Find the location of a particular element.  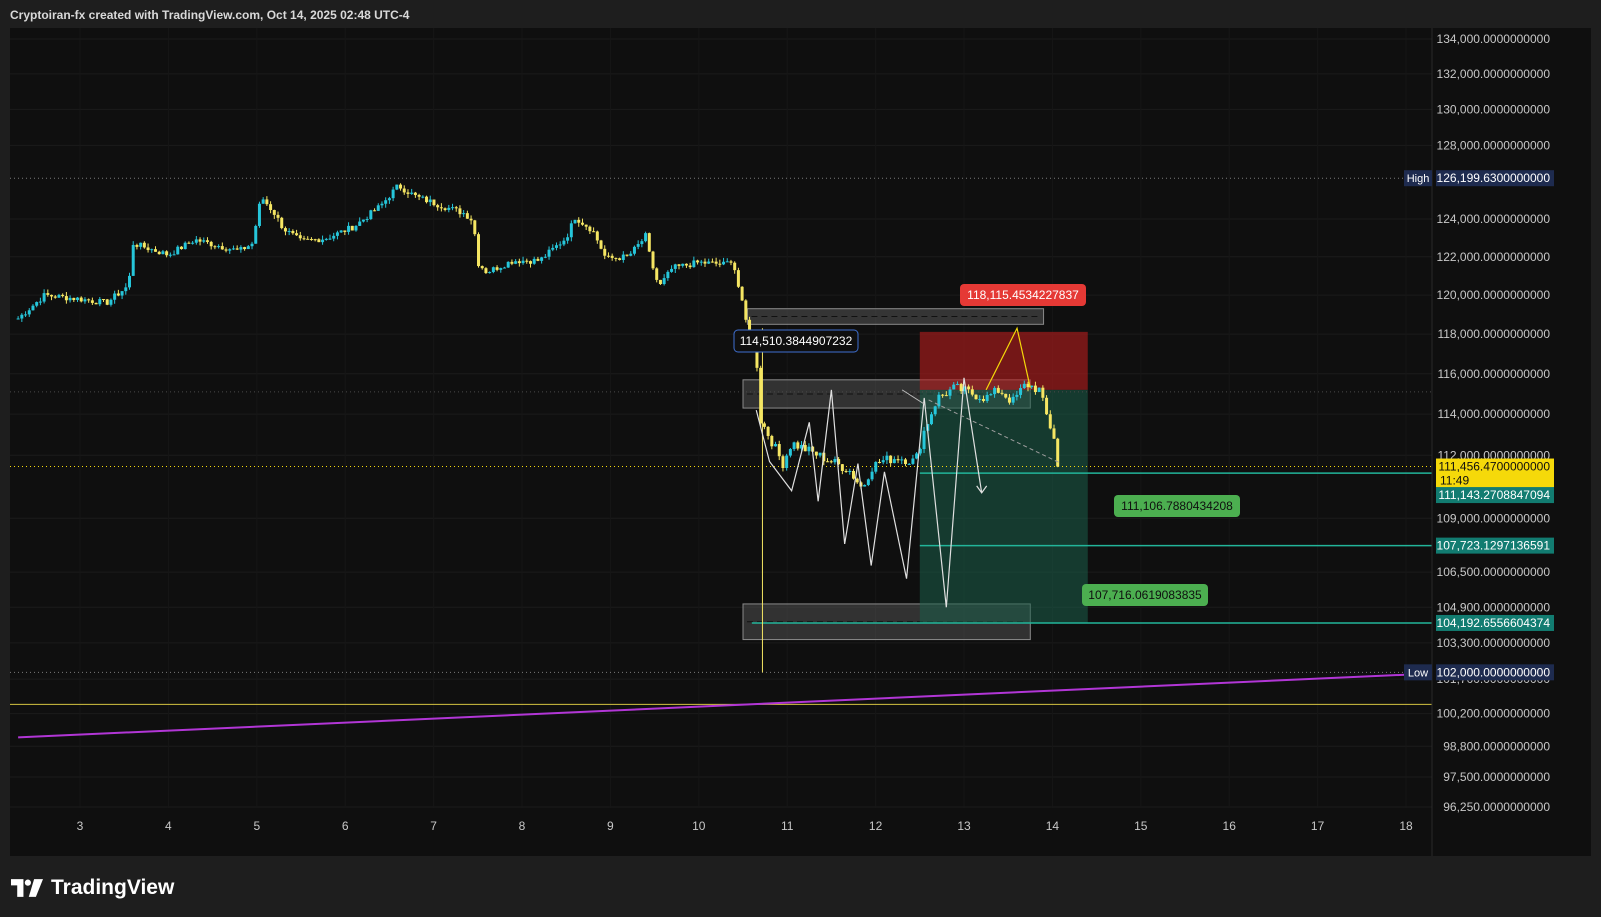

level-2-value-bg is located at coordinates (1495, 545).